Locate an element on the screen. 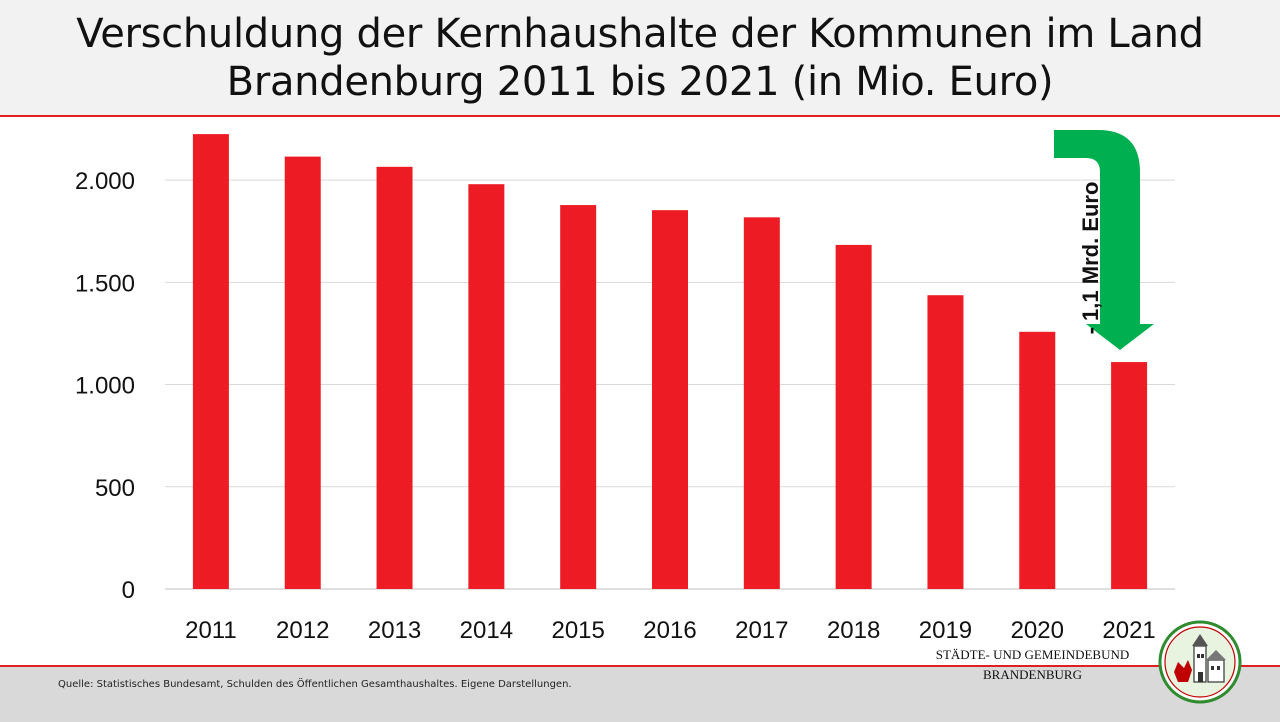 The height and width of the screenshot is (722, 1280). bar-2013 is located at coordinates (394, 378).